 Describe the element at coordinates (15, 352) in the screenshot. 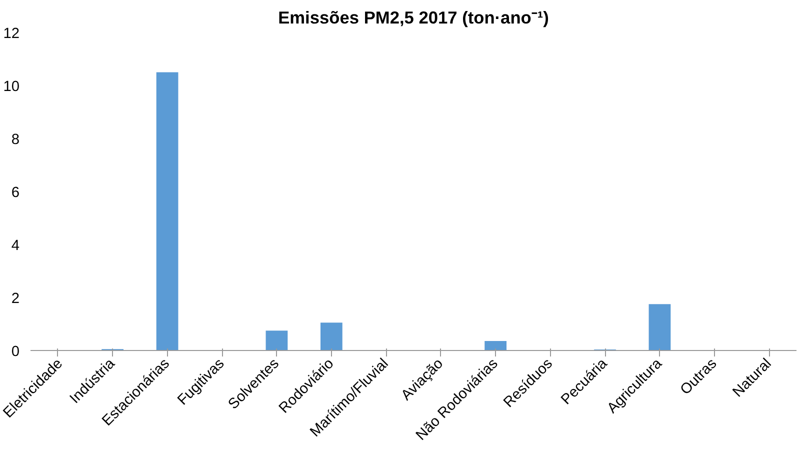

I see `y-tick-label: 0` at that location.